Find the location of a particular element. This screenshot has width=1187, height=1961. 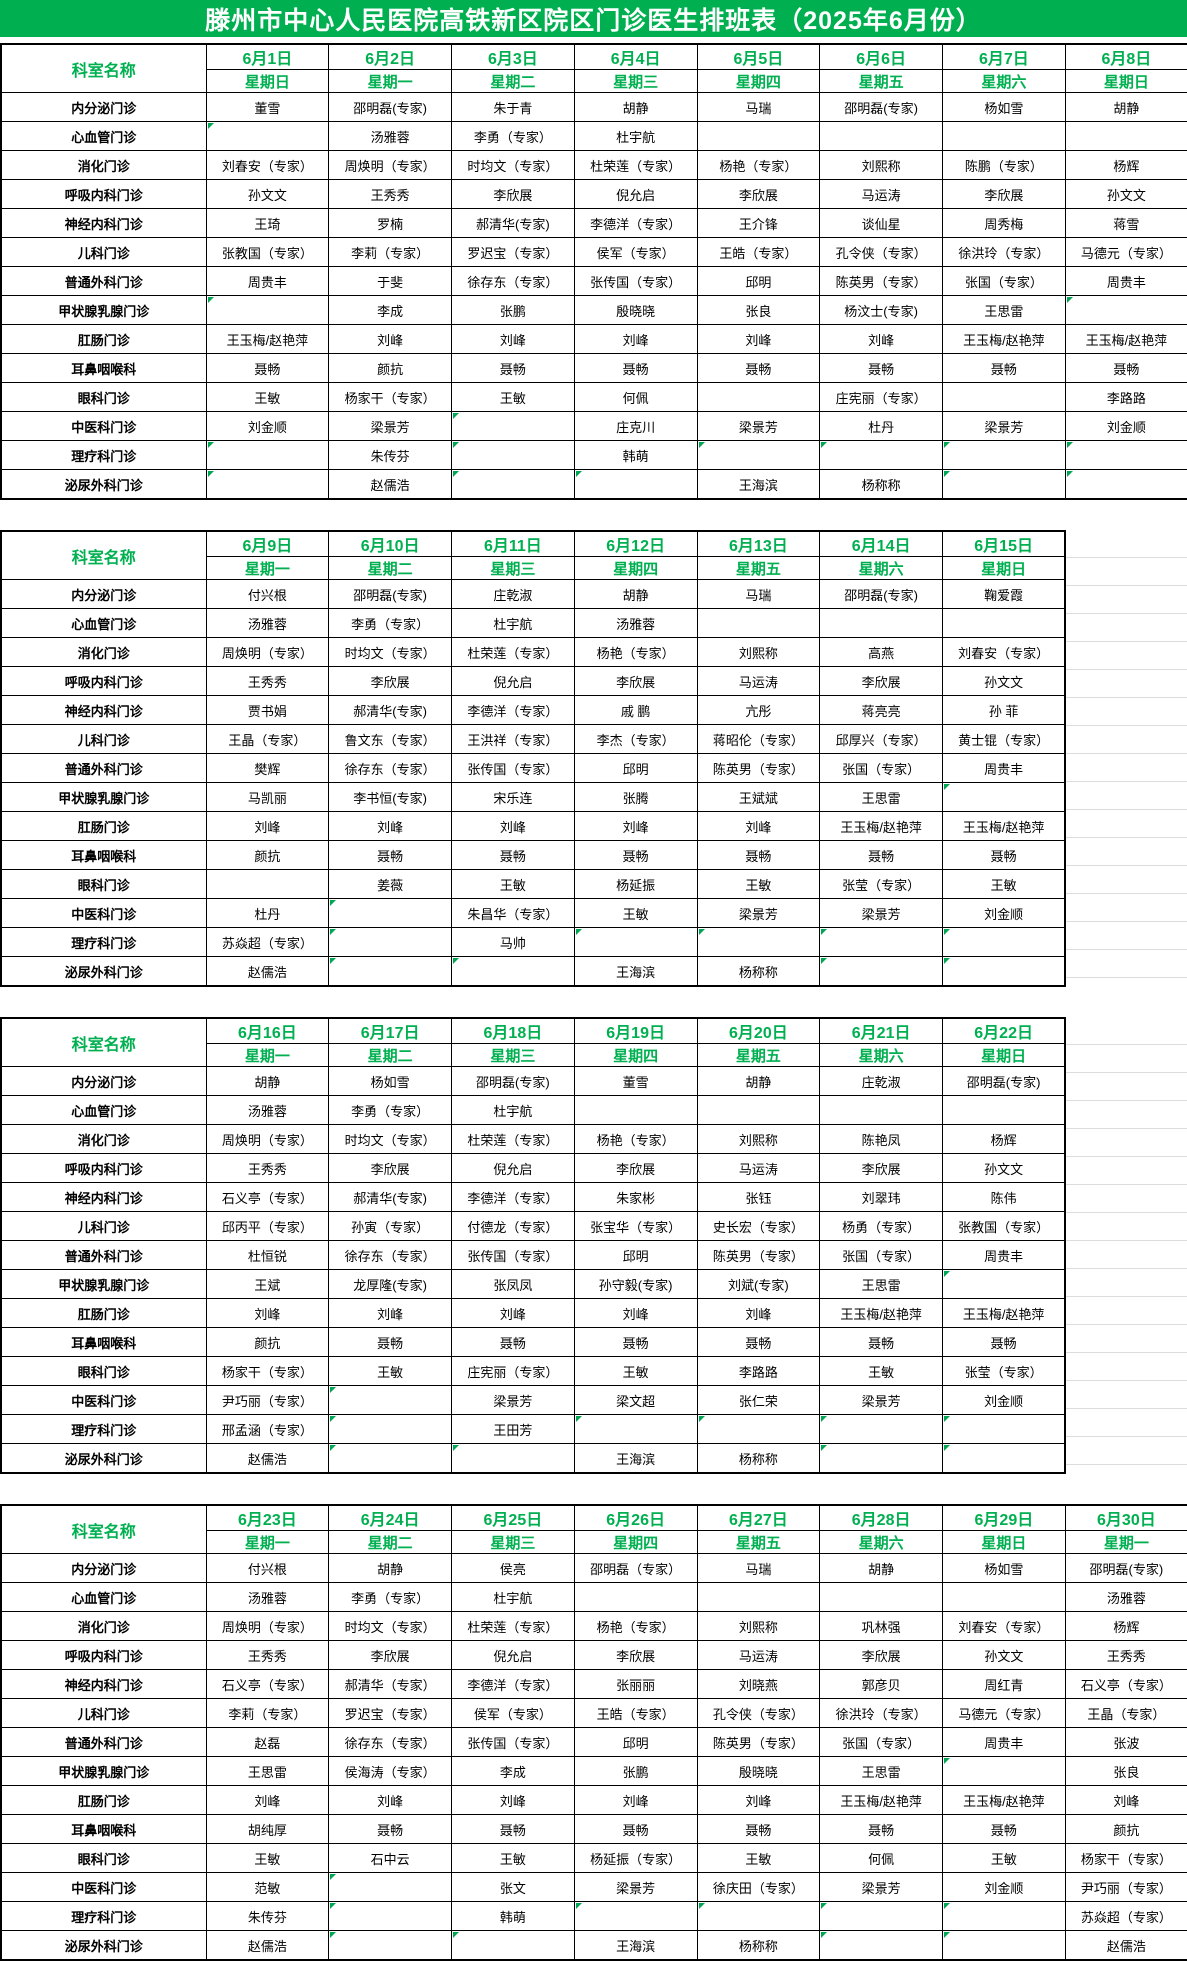

table-row: 耳鼻咽喉科 颜抗 聂畅 聂畅 聂畅 聂畅 聂畅 聂畅 is located at coordinates (533, 1342).